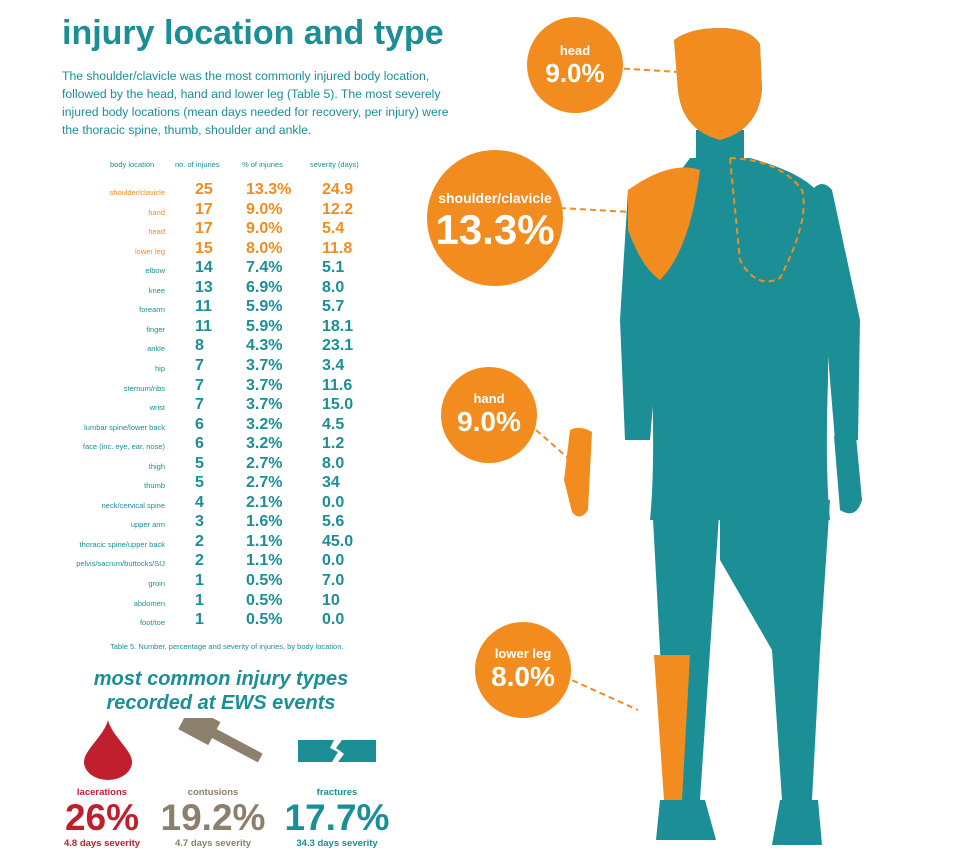 This screenshot has height=853, width=980. Describe the element at coordinates (333, 268) in the screenshot. I see `table-cell-severity: 5.1` at that location.